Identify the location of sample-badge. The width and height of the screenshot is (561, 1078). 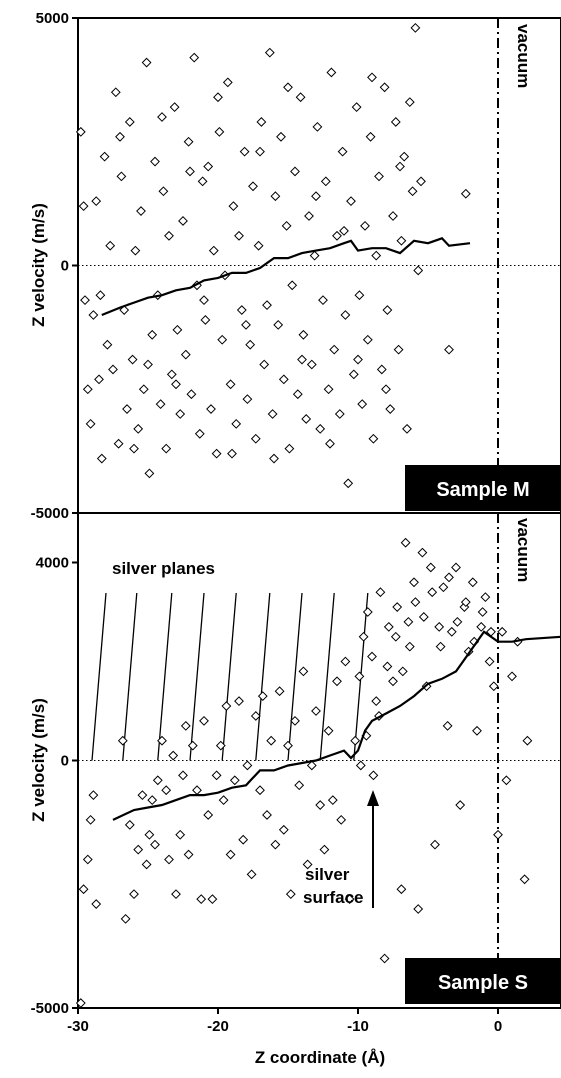
(483, 981).